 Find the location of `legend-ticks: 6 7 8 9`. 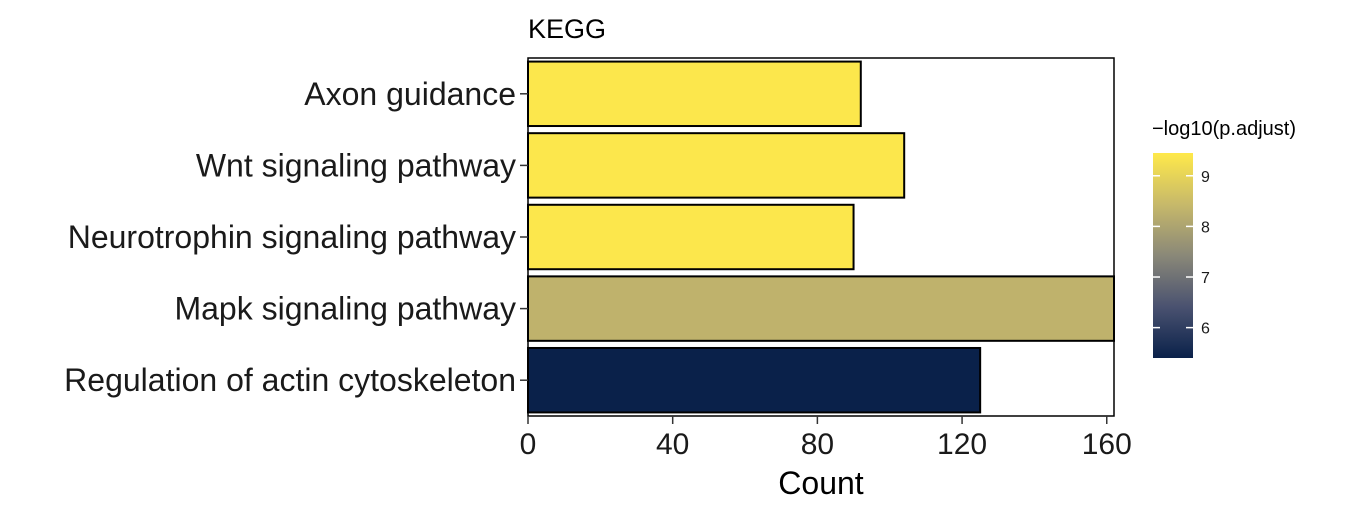

legend-ticks: 6 7 8 9 is located at coordinates (1181, 253).